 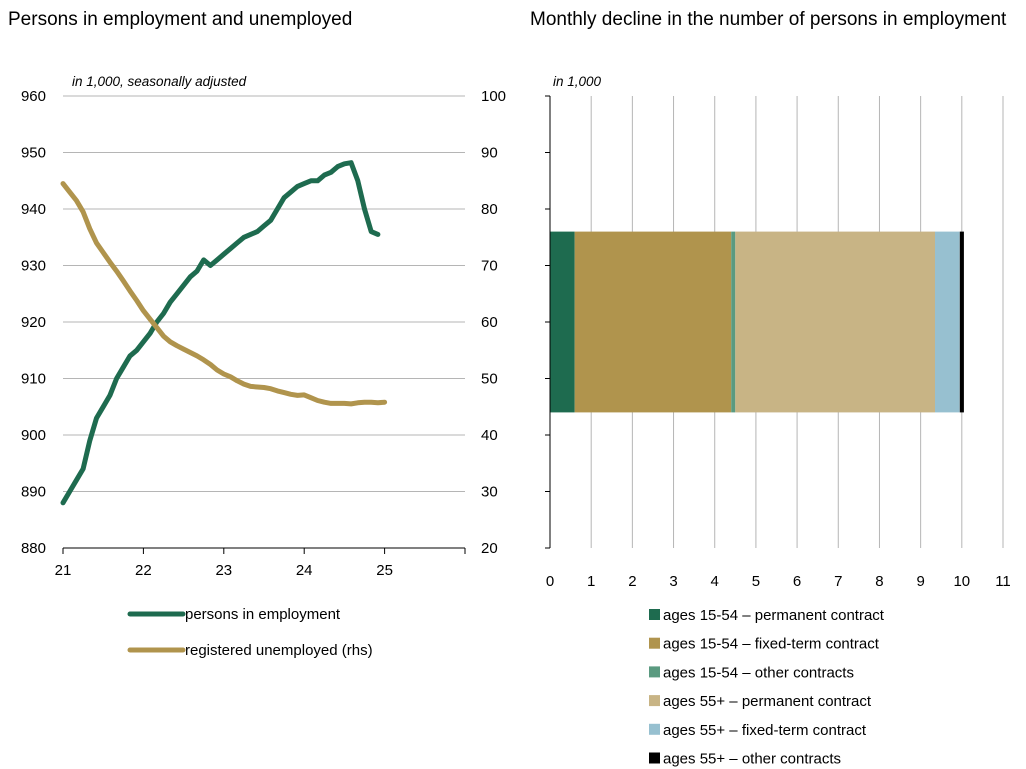 What do you see at coordinates (493, 96) in the screenshot?
I see `right-axis-tick-label: 100` at bounding box center [493, 96].